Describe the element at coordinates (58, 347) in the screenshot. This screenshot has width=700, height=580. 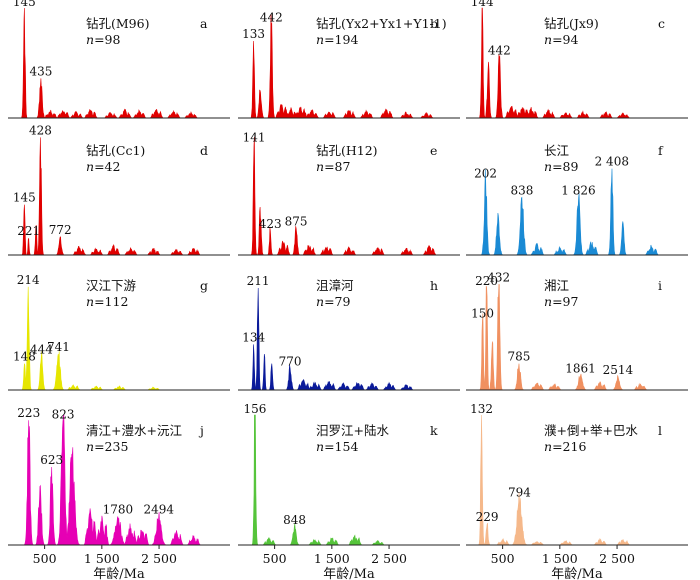
I see `peak-label-g-3: 741` at that location.